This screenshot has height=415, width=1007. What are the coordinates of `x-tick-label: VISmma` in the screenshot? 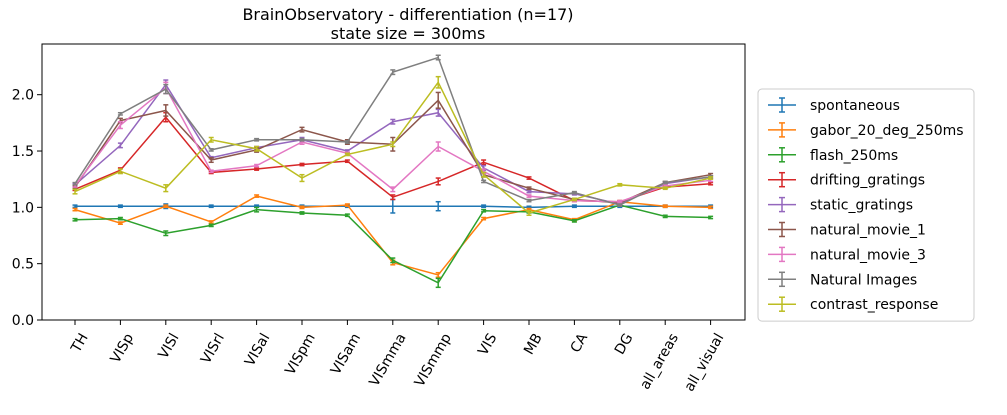 It's located at (387, 360).